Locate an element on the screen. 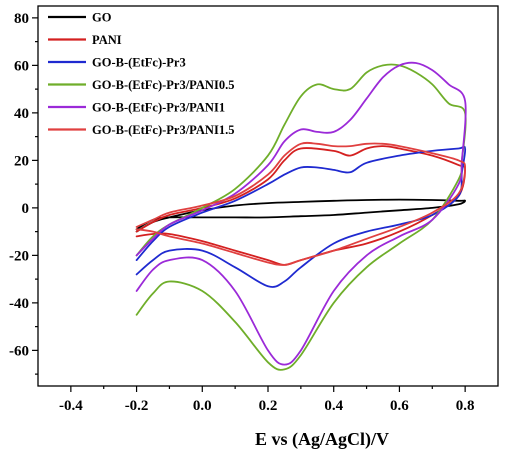 This screenshot has width=517, height=454. legend-label-6: GO-B-(EtFc)-Pr3/PANI1.5 is located at coordinates (163, 130).